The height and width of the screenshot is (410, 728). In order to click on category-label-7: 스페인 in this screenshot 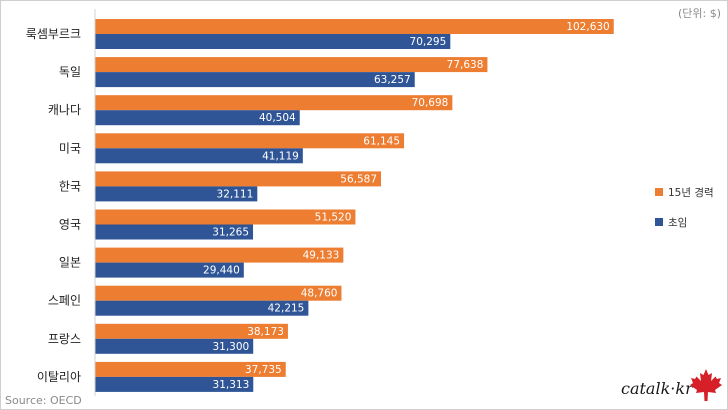, I will do `click(64, 301)`.